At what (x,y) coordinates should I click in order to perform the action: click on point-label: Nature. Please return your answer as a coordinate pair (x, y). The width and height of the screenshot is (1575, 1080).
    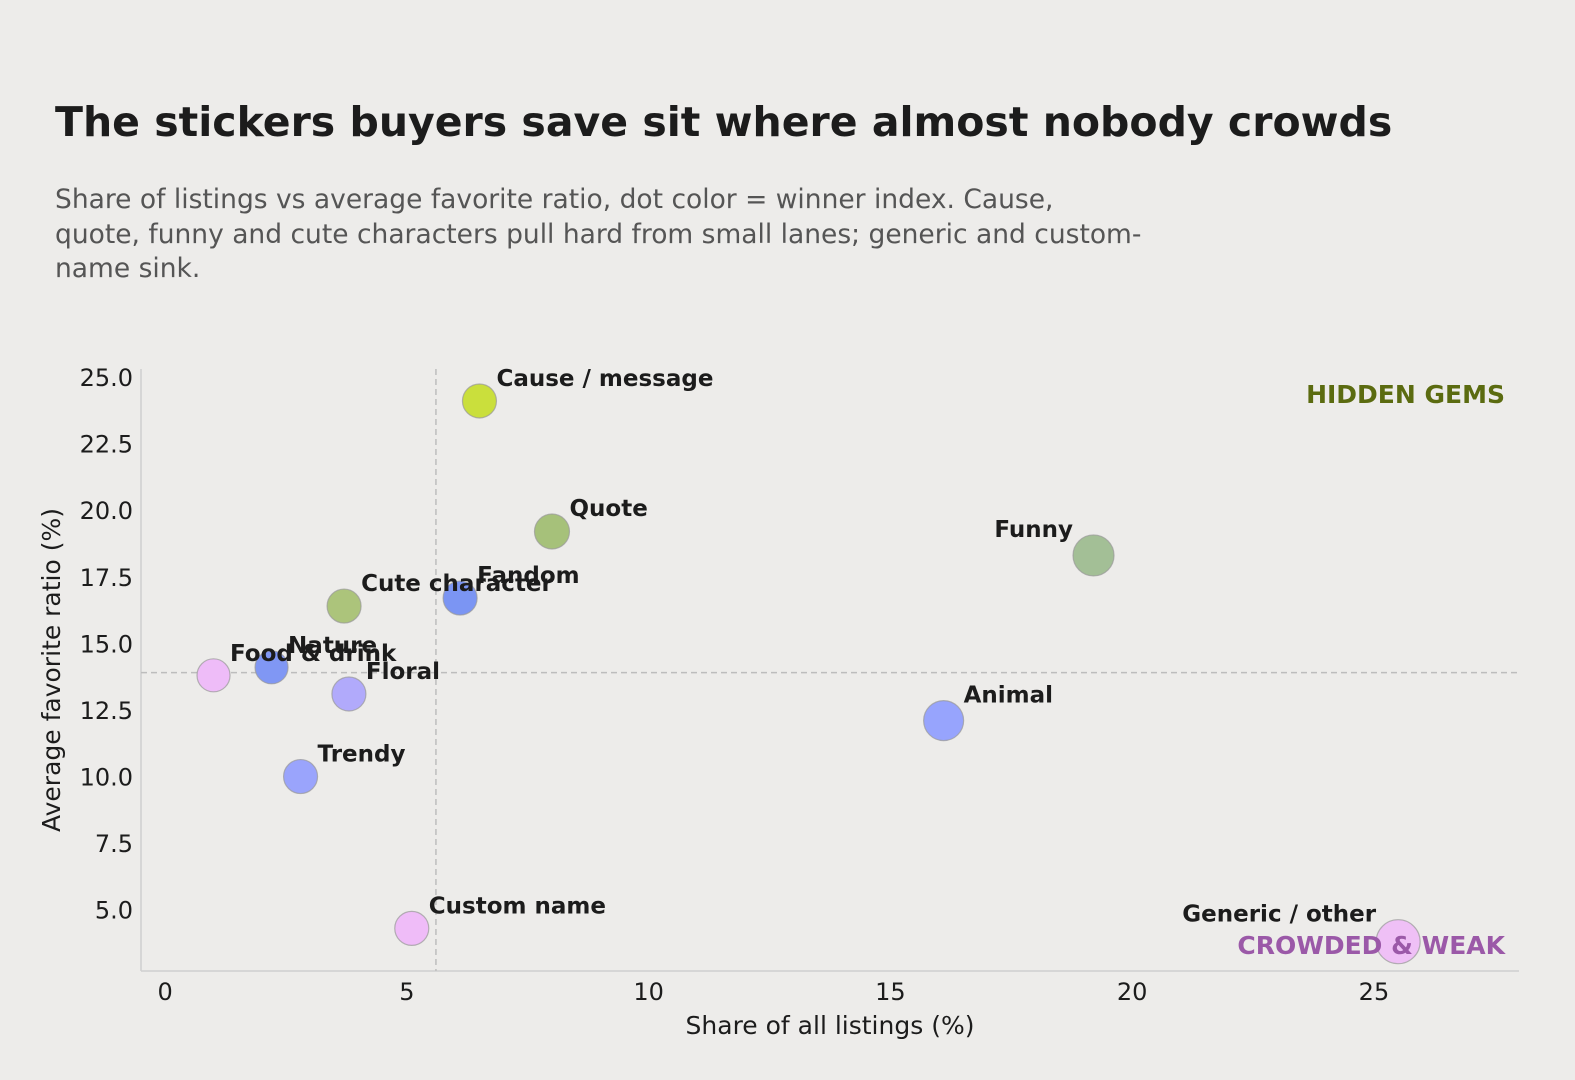
    Looking at the image, I should click on (332, 646).